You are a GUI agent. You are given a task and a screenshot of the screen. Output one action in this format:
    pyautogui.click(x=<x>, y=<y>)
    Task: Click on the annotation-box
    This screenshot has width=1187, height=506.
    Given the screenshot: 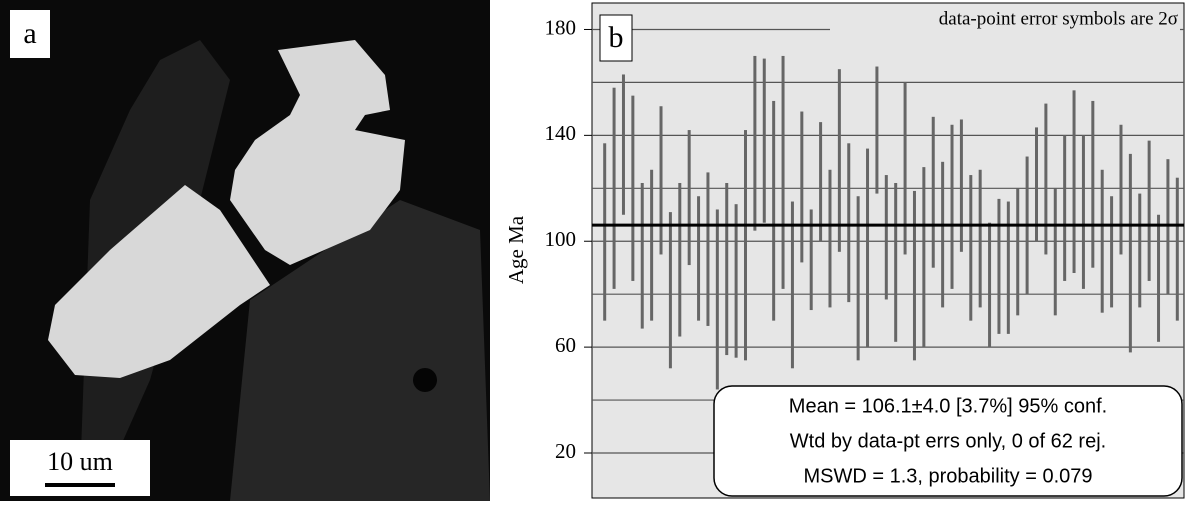 What is the action you would take?
    pyautogui.click(x=1005, y=20)
    